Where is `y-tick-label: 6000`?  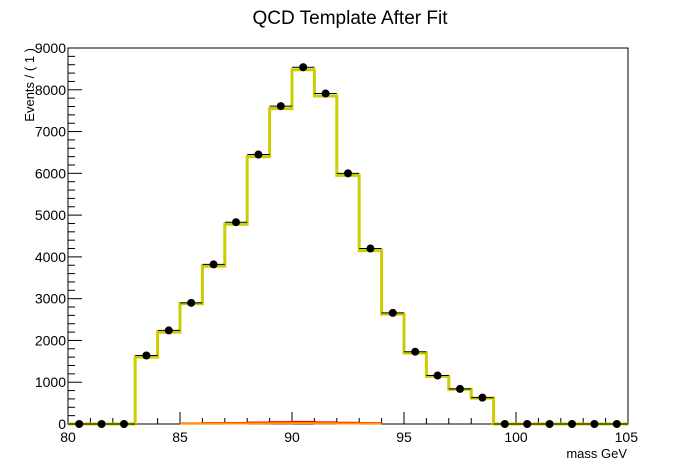
y-tick-label: 6000 is located at coordinates (50, 173).